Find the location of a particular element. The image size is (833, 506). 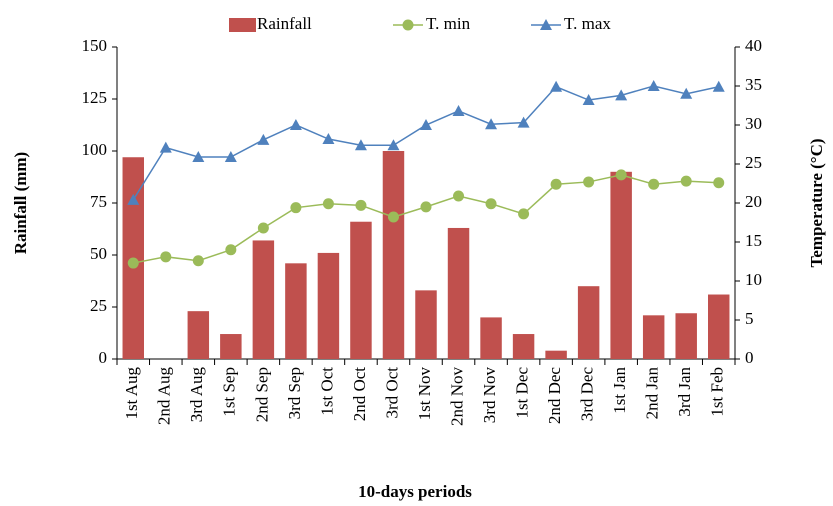

x-tick-label: 2nd Sep is located at coordinates (261, 394).